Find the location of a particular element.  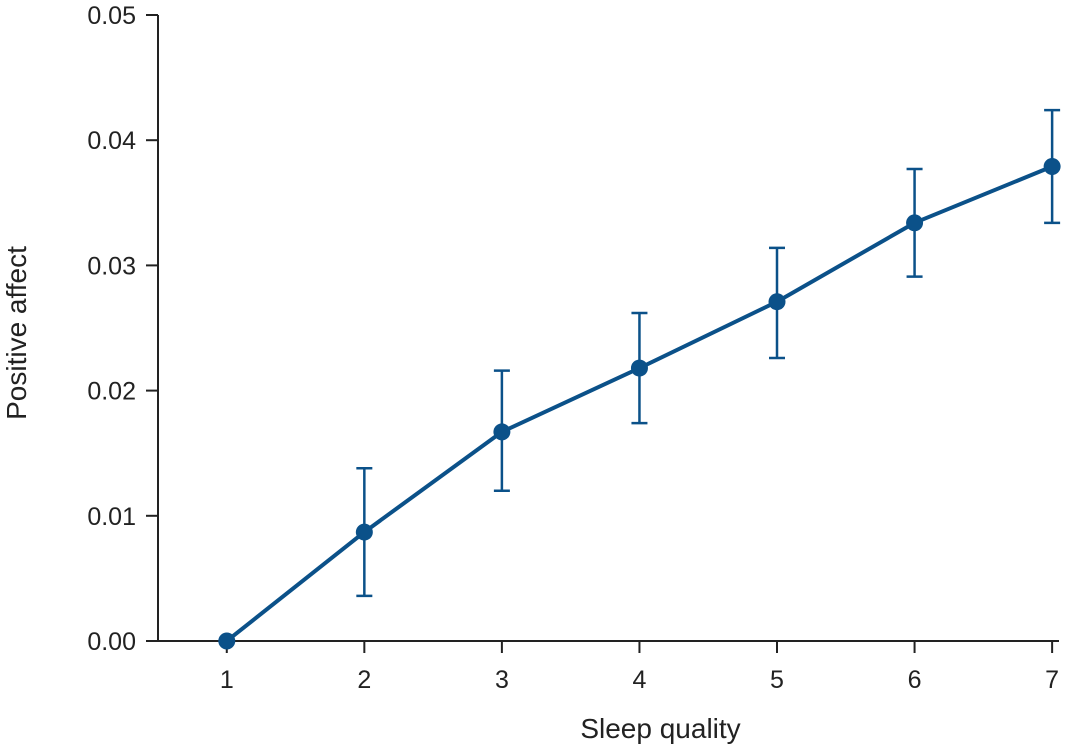

y-tick-label: 0.02 is located at coordinates (111, 392).